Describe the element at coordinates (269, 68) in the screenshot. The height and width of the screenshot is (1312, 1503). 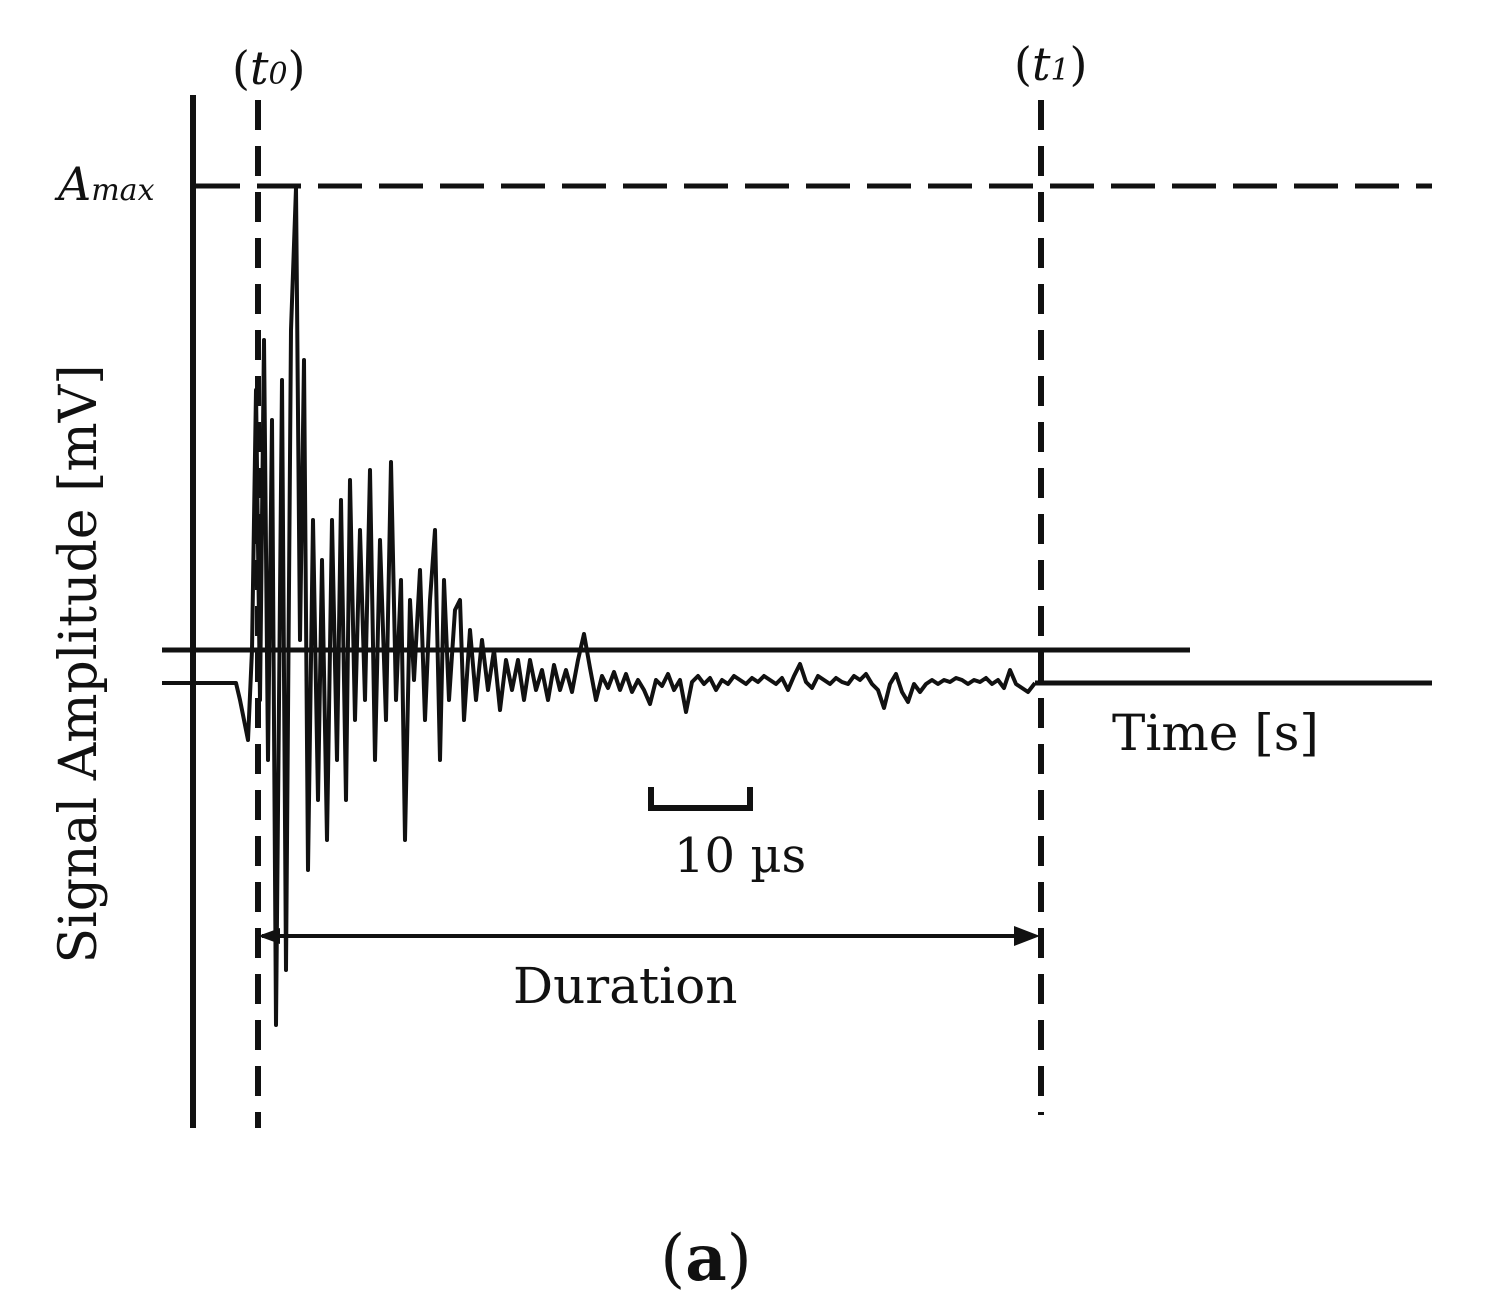
I see `t0-label: (t0)` at that location.